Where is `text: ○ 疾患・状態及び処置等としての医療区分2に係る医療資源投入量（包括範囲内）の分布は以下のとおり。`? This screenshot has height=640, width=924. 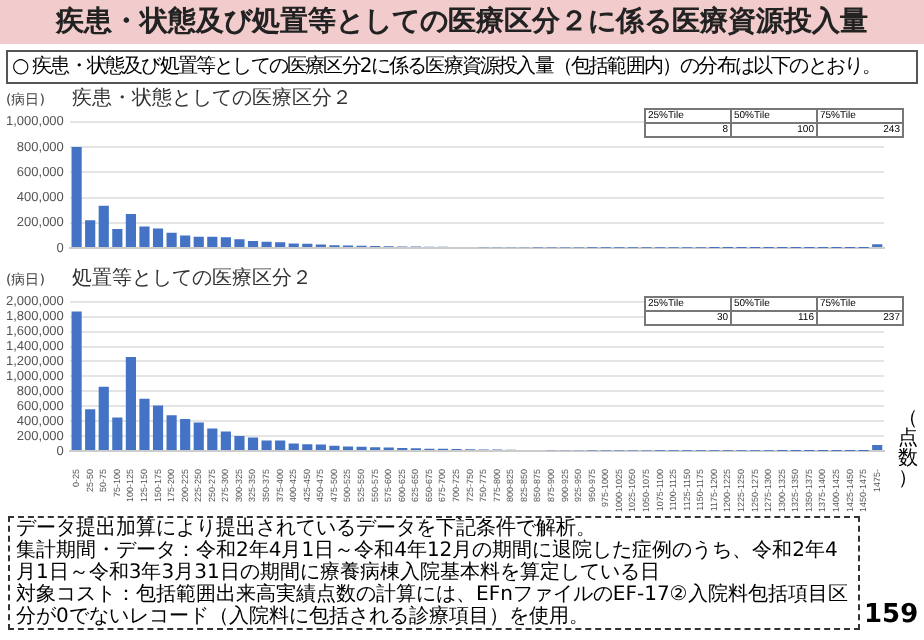 text: ○ 疾患・状態及び処置等としての医療区分2に係る医療資源投入量（包括範囲内）の分布は以下のとおり。 is located at coordinates (462, 67).